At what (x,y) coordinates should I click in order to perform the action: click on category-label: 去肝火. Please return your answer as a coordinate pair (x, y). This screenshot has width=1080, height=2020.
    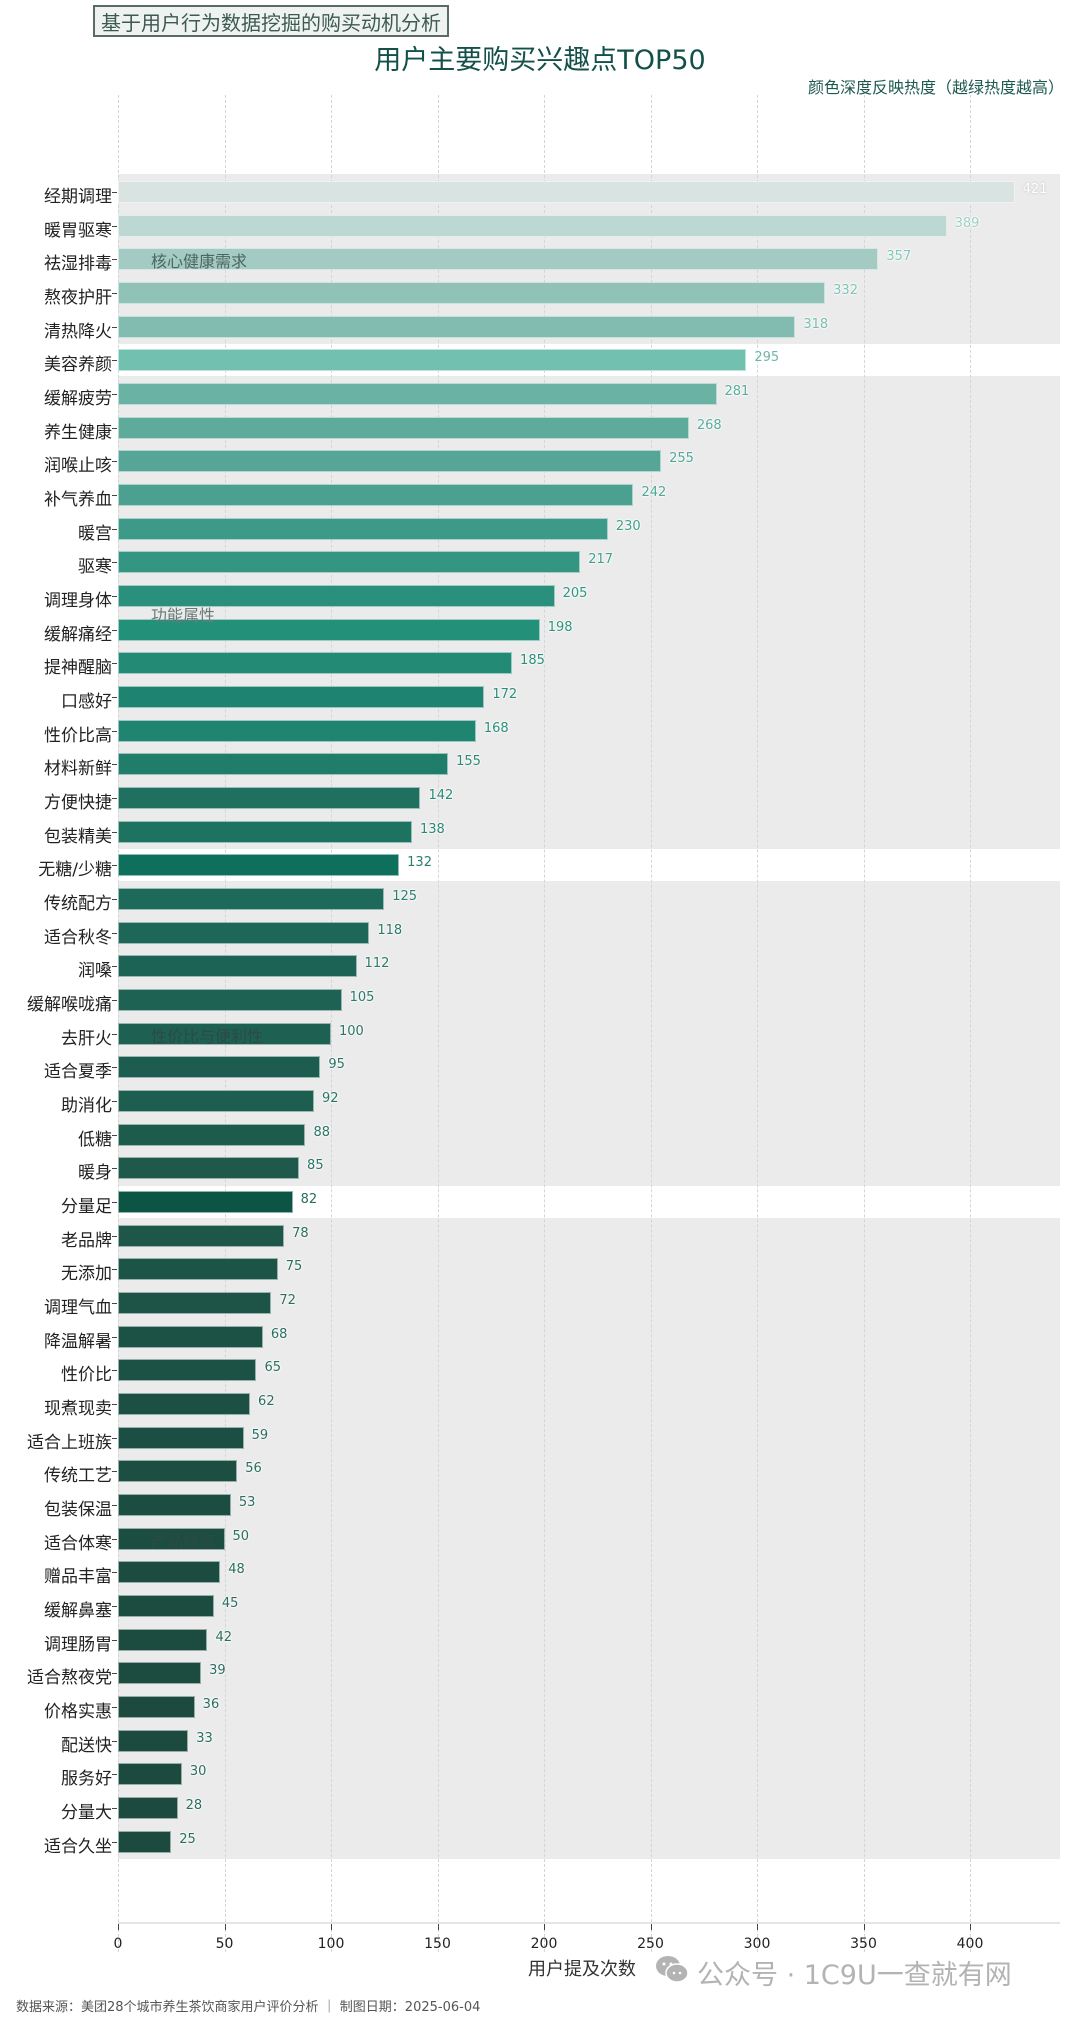
    Looking at the image, I should click on (86, 1038).